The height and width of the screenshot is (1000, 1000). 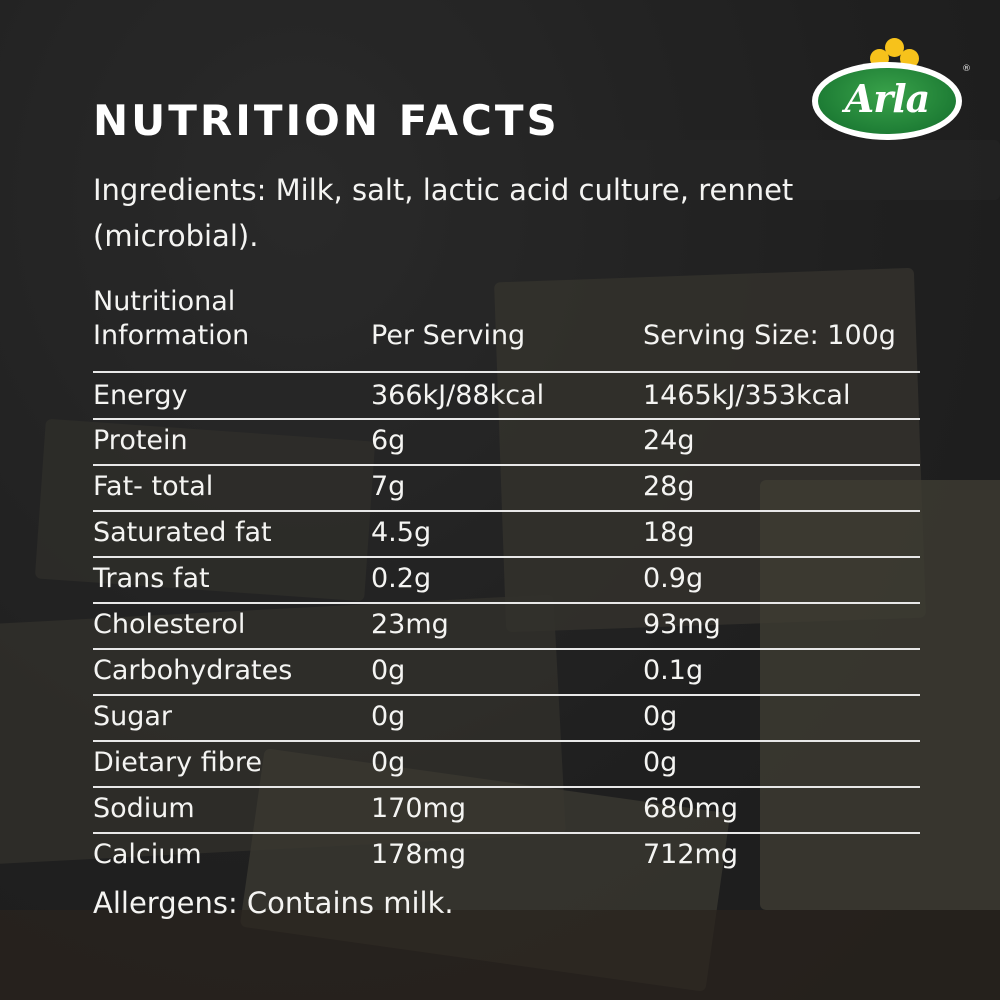 What do you see at coordinates (747, 395) in the screenshot?
I see `per-100g-value: 1465kJ/353kcal` at bounding box center [747, 395].